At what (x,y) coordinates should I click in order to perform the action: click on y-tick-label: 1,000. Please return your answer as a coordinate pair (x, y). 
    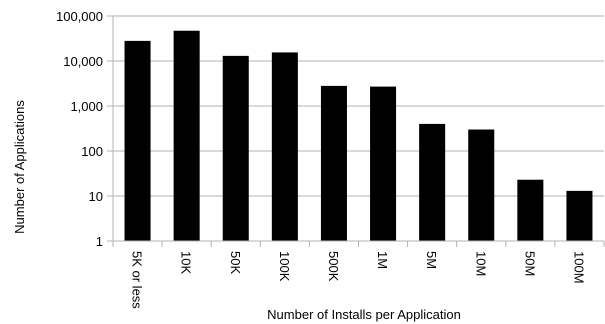
    Looking at the image, I should click on (86, 106).